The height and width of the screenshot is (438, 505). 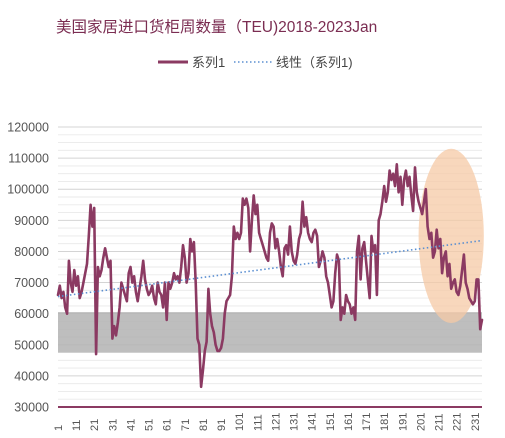 What do you see at coordinates (258, 422) in the screenshot?
I see `x-tick-label: 111` at bounding box center [258, 422].